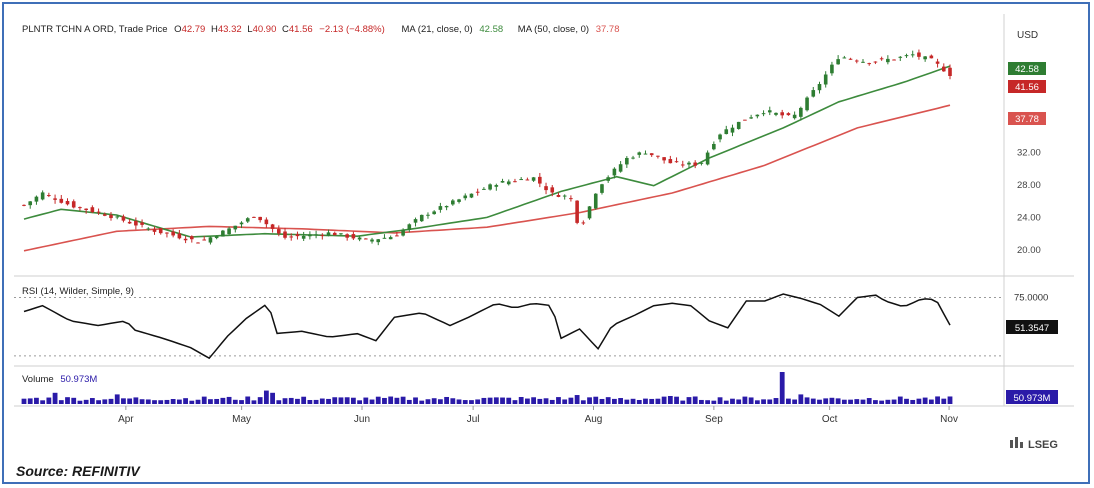  I want to click on high-value: 43.32, so click(230, 29).